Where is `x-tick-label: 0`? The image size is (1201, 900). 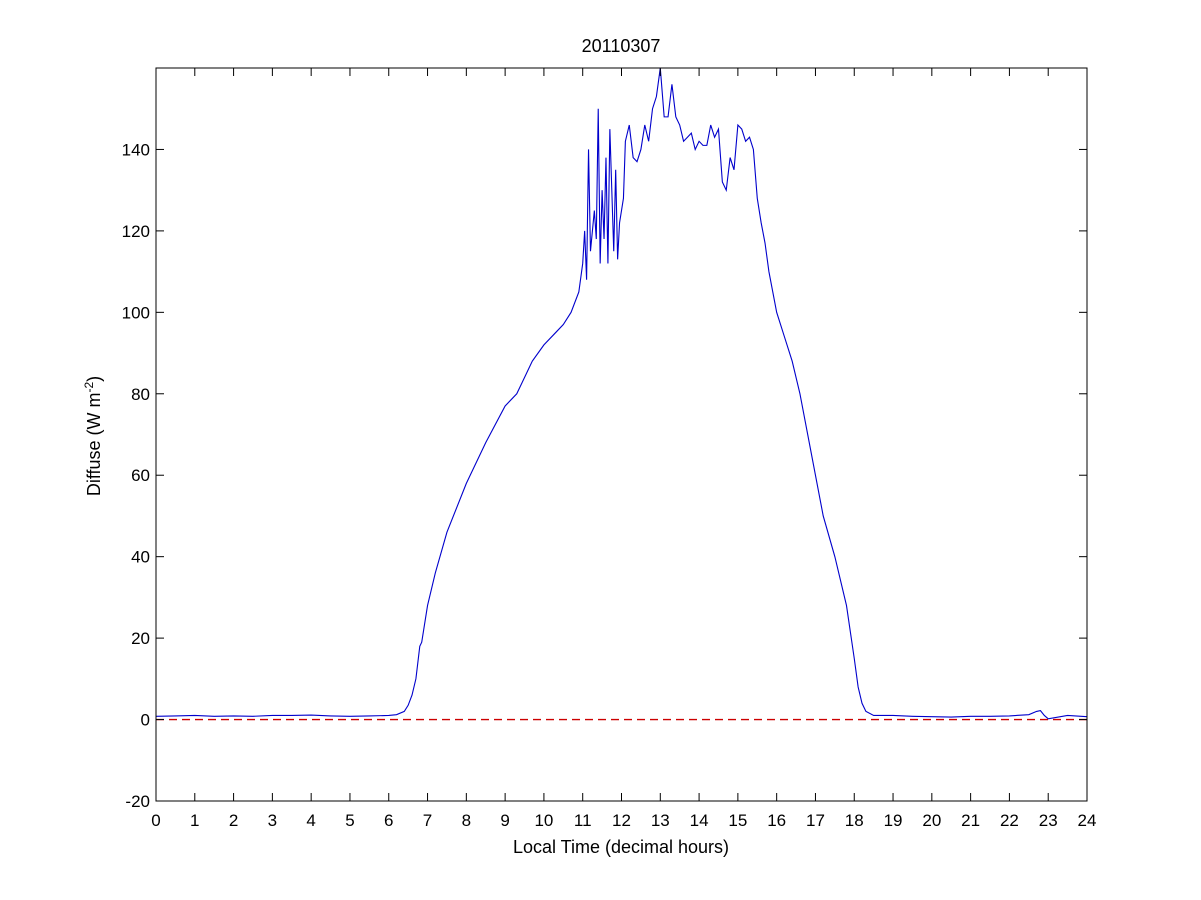 x-tick-label: 0 is located at coordinates (155, 820).